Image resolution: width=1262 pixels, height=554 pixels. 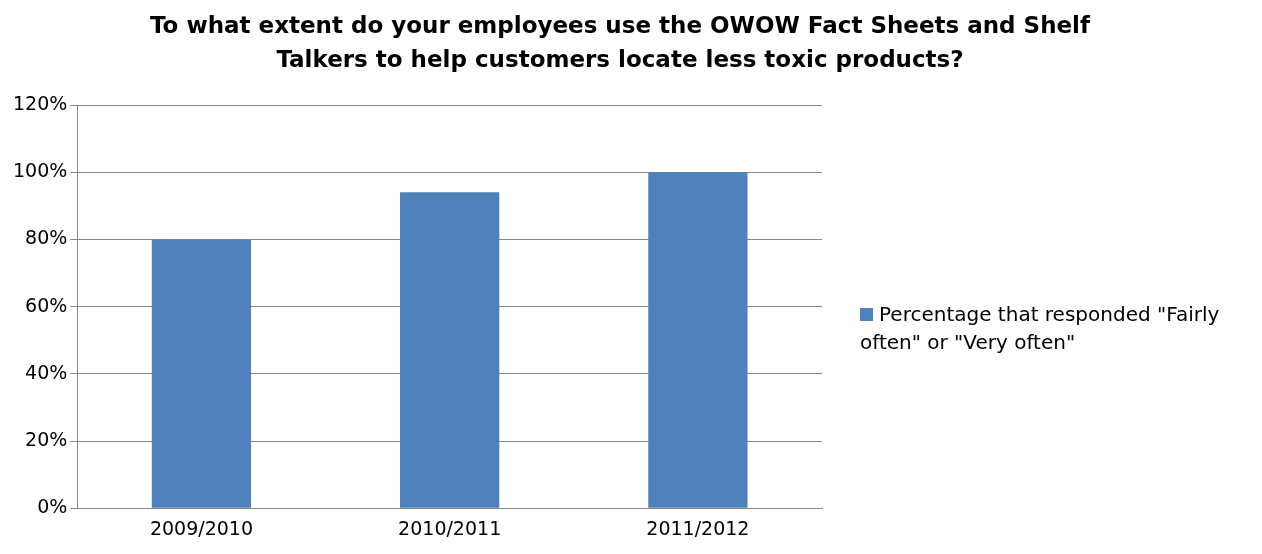 I want to click on y-tick-label: 80%, so click(x=46, y=237).